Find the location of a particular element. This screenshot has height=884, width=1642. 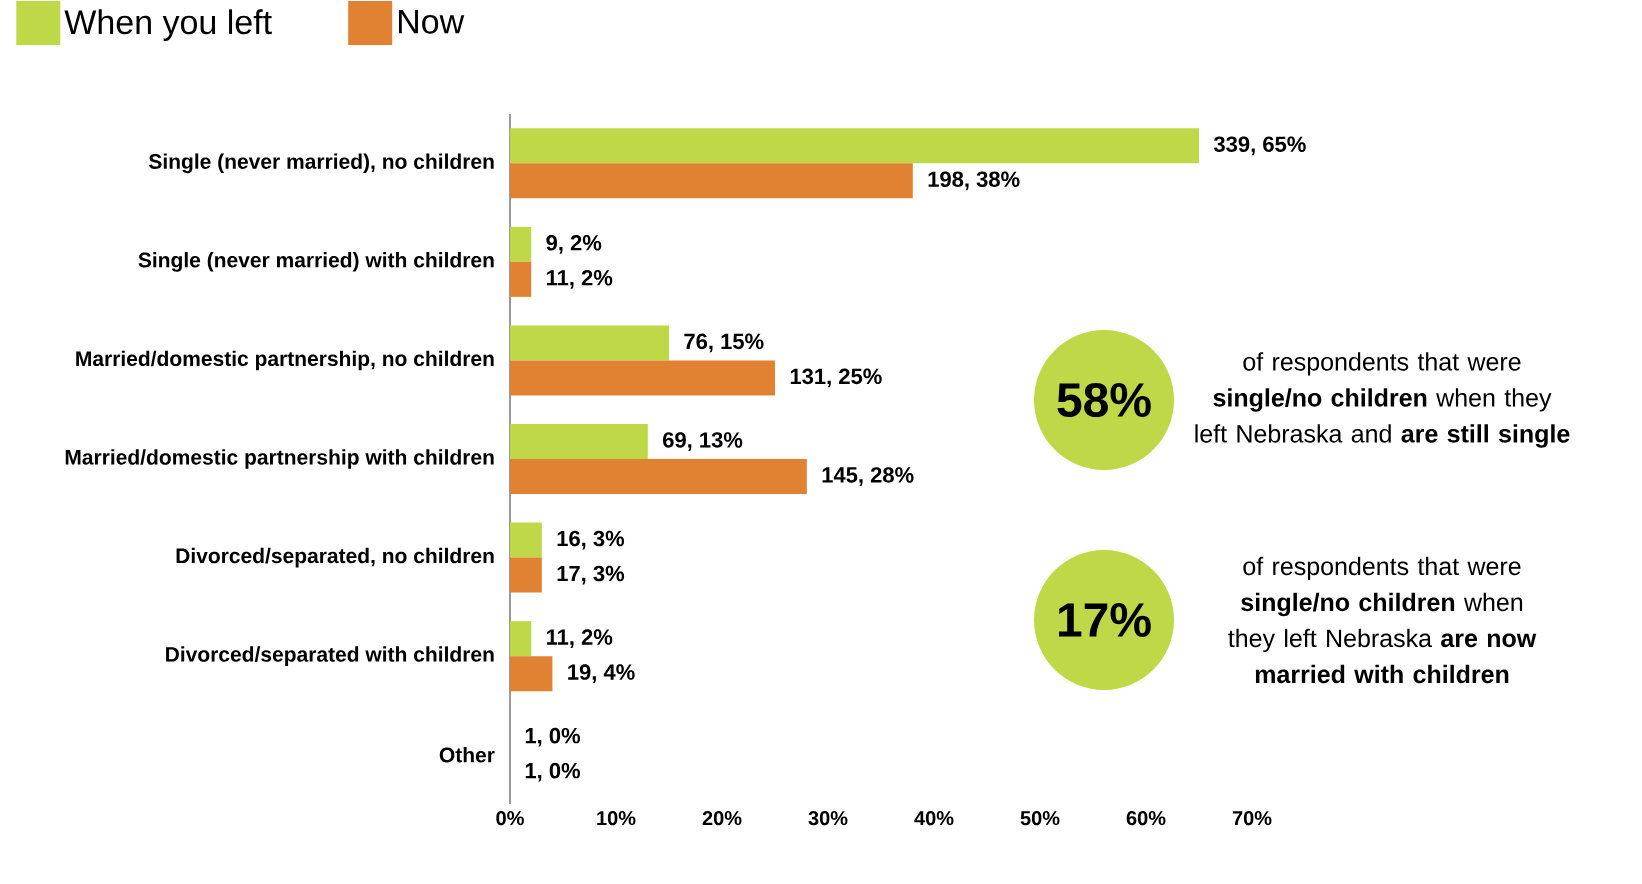

data-label: 19, 4% is located at coordinates (601, 674).